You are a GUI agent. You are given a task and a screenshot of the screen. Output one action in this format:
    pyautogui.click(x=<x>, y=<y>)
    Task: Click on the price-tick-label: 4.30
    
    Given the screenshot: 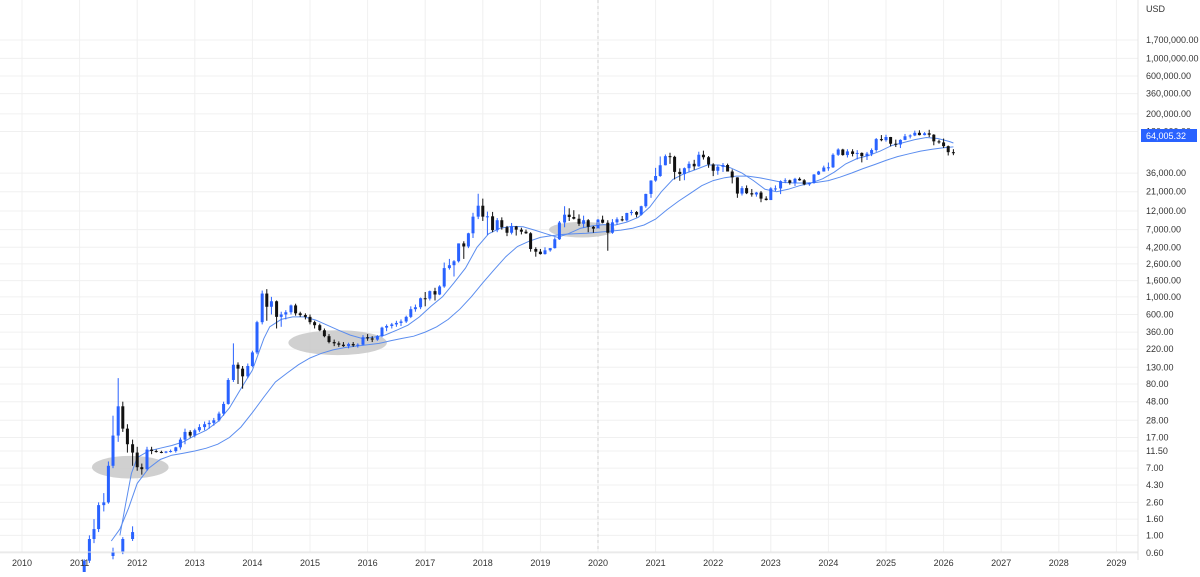 What is the action you would take?
    pyautogui.click(x=1155, y=485)
    